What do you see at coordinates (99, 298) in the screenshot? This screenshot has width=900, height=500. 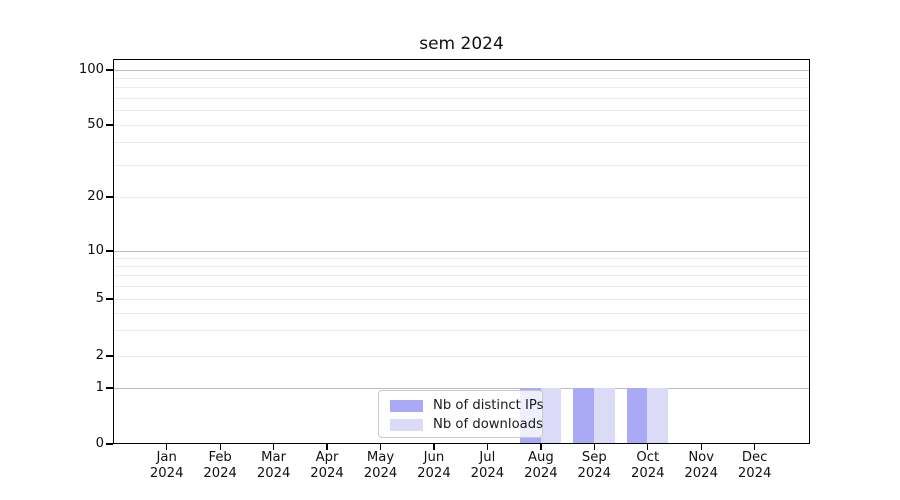 I see `y-tick-label: 5` at bounding box center [99, 298].